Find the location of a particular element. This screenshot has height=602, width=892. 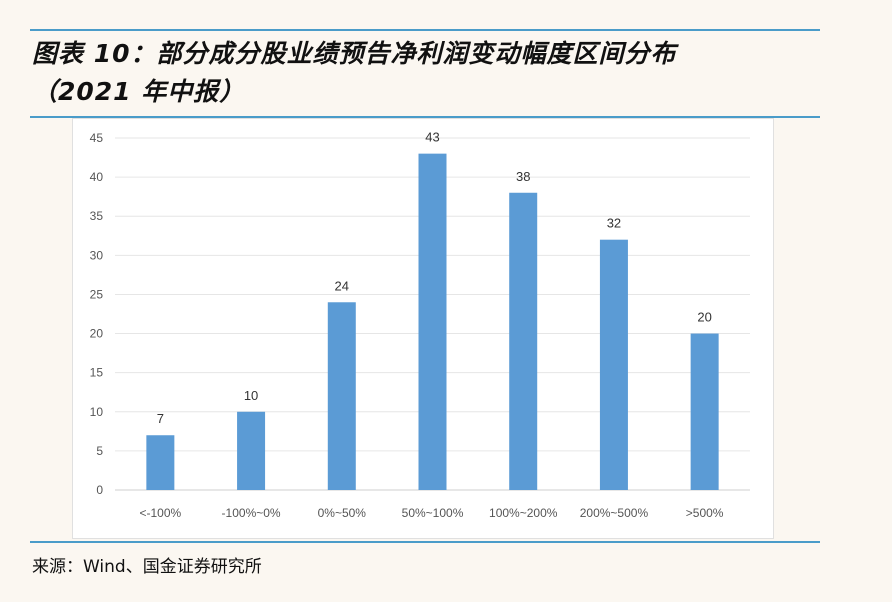

x-tick-label: 0%~50% is located at coordinates (342, 513).